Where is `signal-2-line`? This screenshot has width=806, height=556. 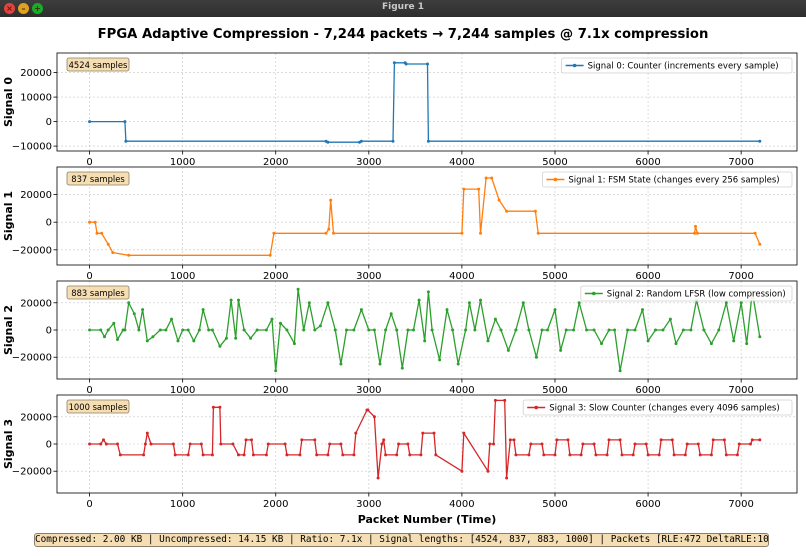 signal-2-line is located at coordinates (425, 330).